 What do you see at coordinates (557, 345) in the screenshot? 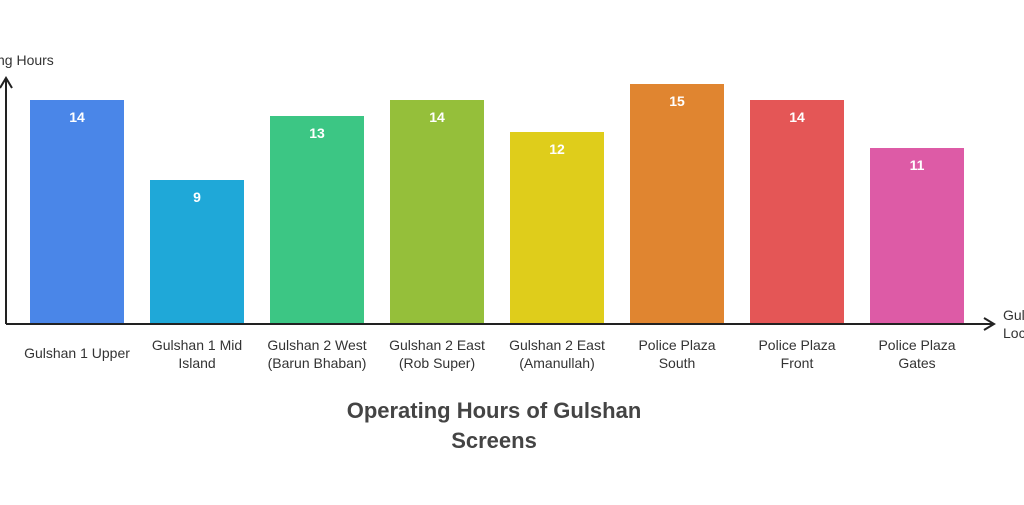
I see `category-label-5-line-1: Gulshan 2 East` at bounding box center [557, 345].